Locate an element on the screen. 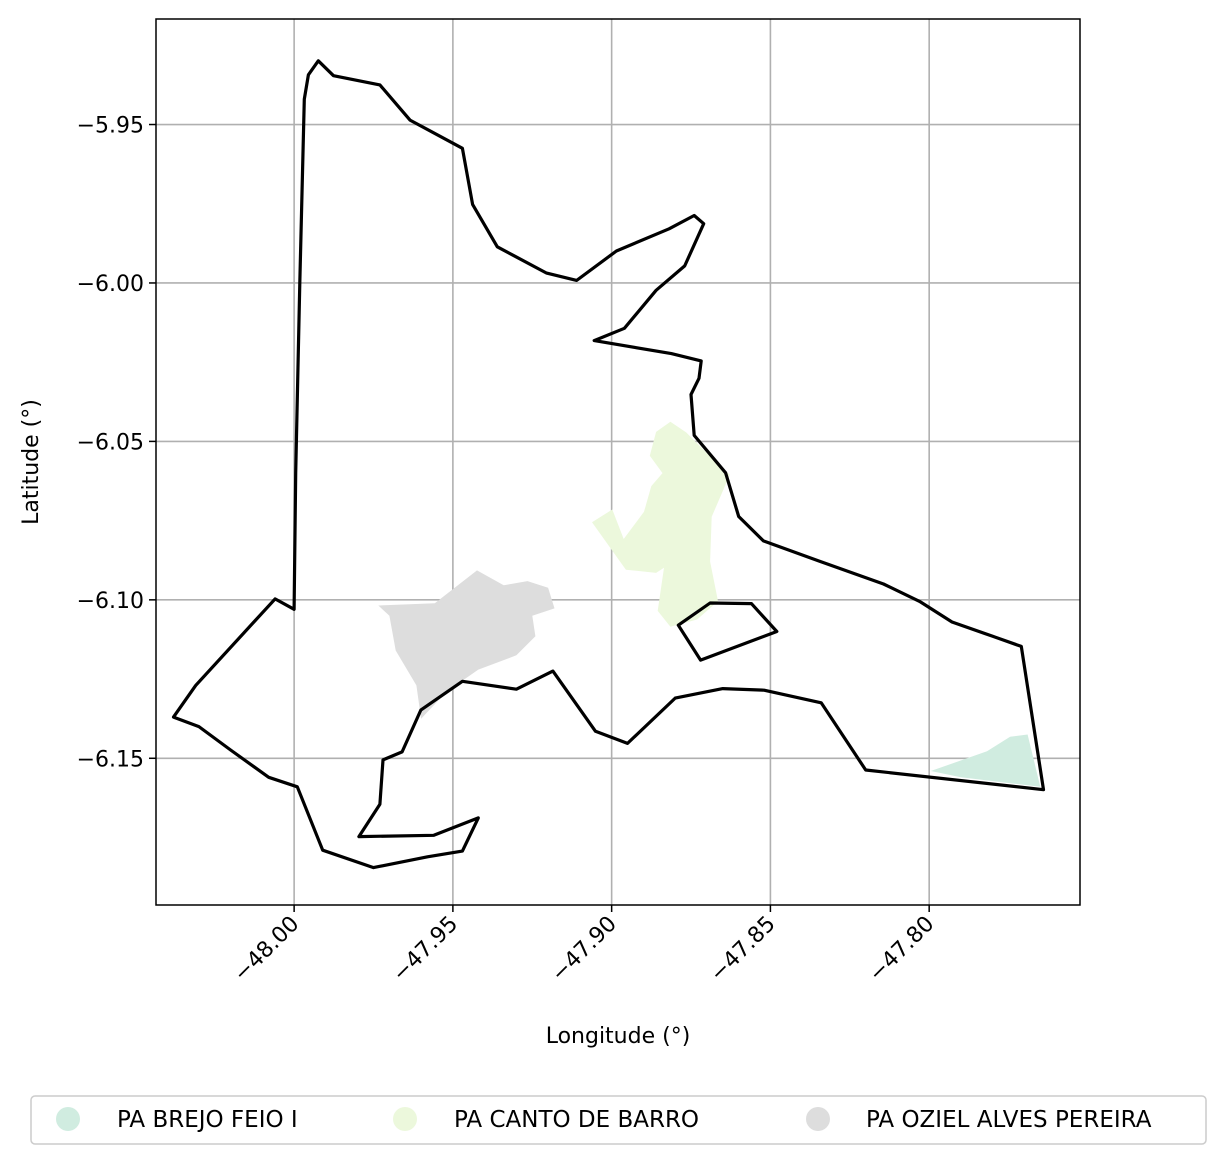 The height and width of the screenshot is (1163, 1225). x-axis-title: Longitude (°) is located at coordinates (618, 1036).